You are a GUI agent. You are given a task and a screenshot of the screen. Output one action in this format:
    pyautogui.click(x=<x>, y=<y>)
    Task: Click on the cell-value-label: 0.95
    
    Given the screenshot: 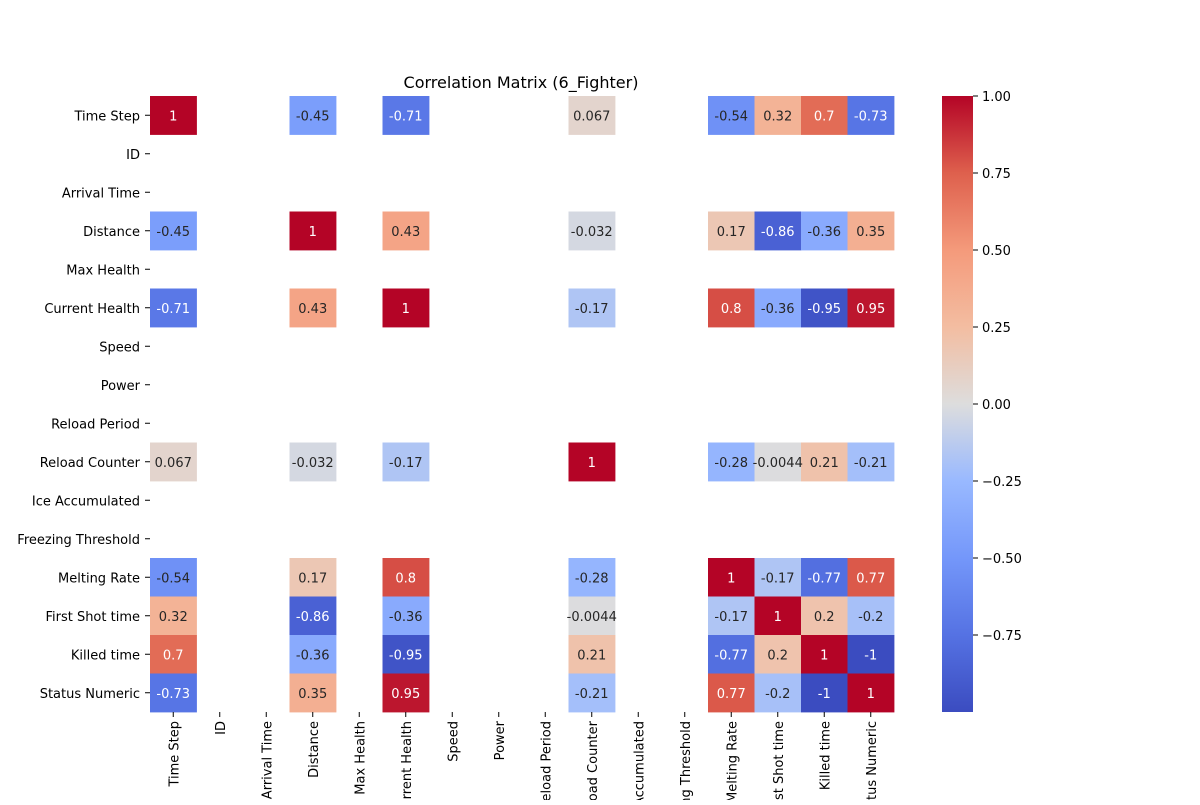 What is the action you would take?
    pyautogui.click(x=870, y=309)
    